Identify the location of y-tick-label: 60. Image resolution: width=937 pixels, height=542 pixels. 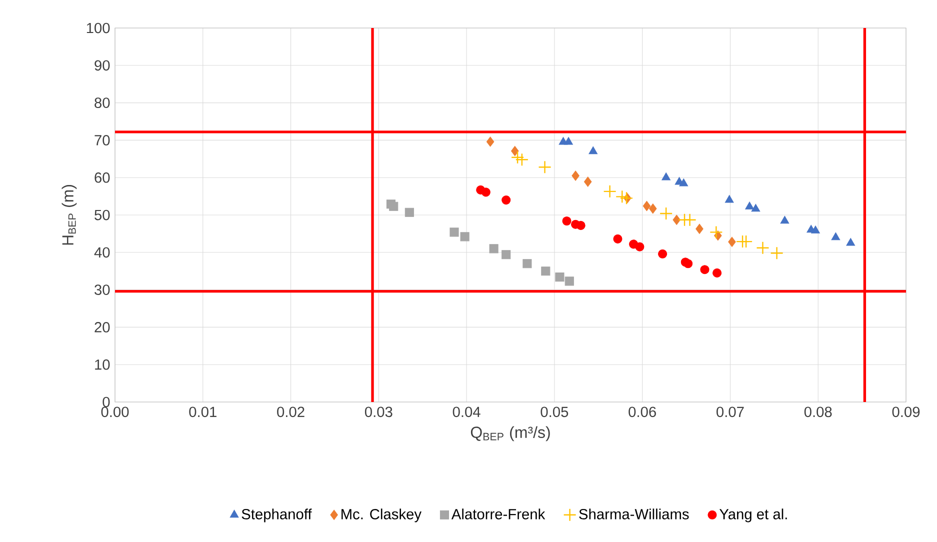
(102, 177).